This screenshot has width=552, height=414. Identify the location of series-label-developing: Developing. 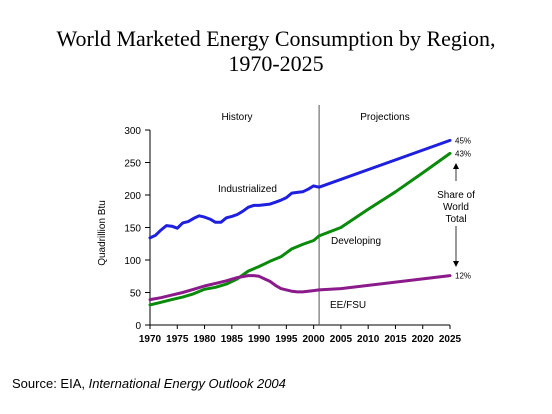
(356, 241).